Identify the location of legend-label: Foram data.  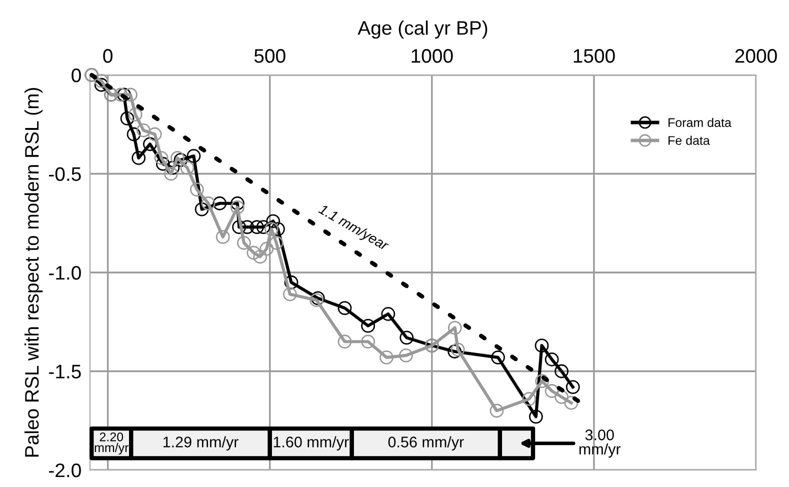
(700, 123).